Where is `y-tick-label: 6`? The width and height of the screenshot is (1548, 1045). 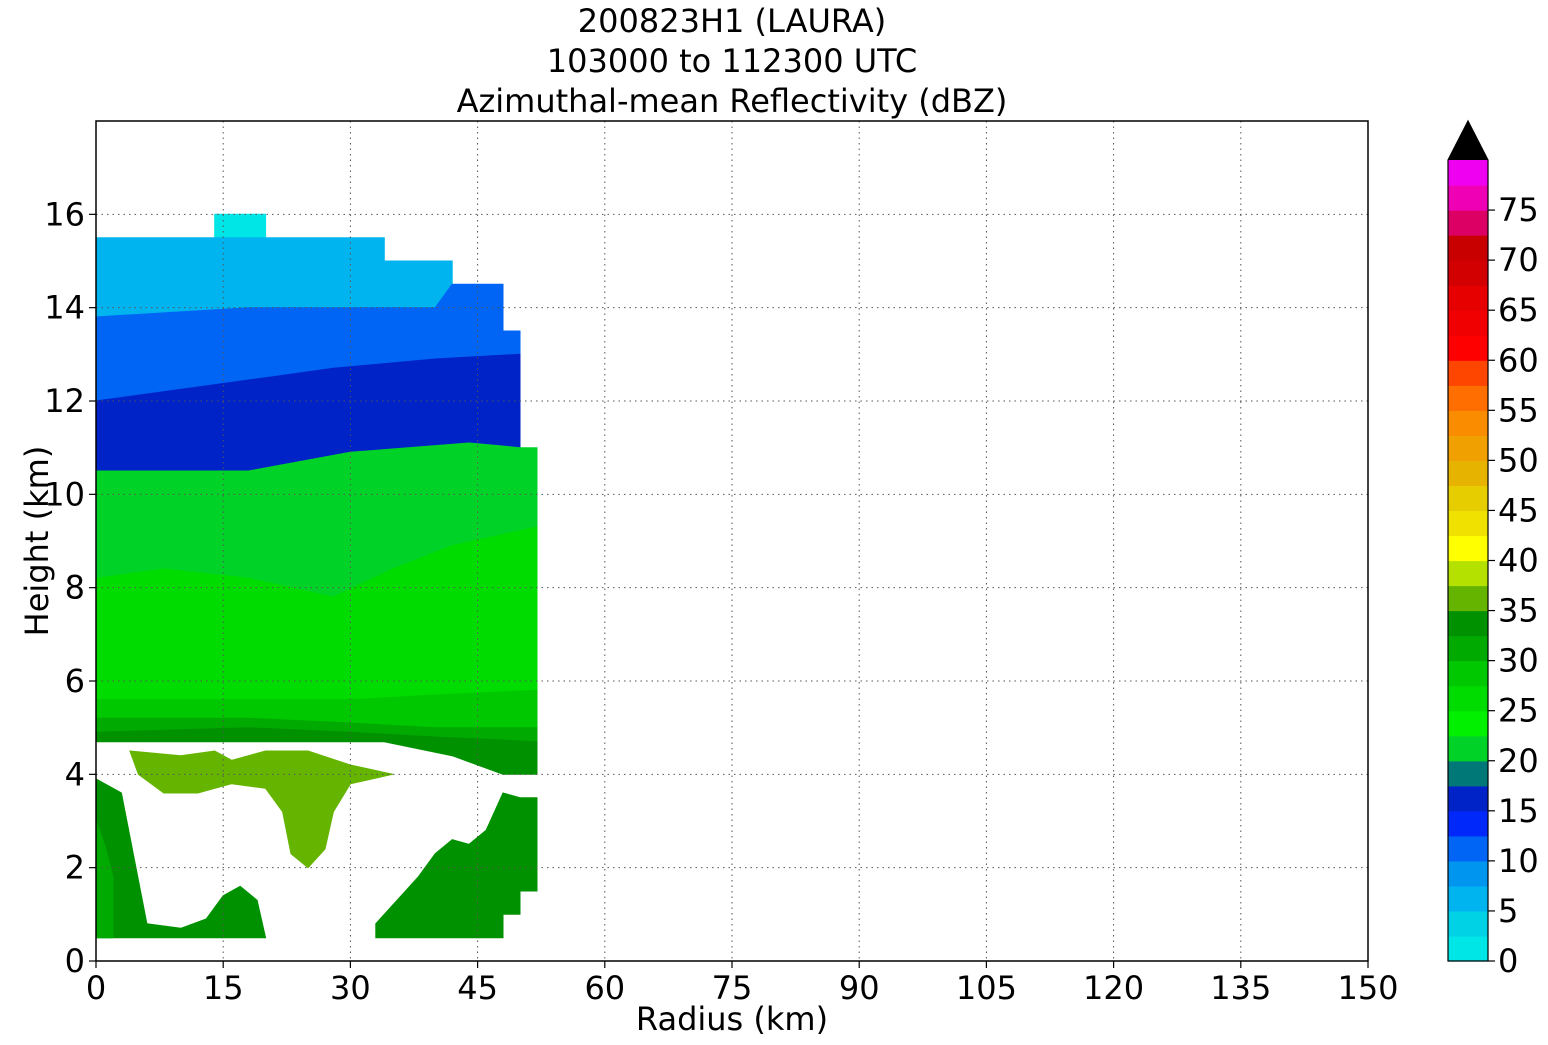 y-tick-label: 6 is located at coordinates (75, 681).